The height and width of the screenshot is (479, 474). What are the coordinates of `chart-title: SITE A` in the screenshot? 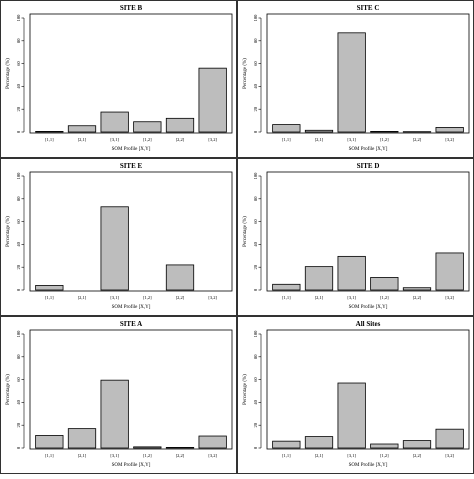 It's located at (131, 324).